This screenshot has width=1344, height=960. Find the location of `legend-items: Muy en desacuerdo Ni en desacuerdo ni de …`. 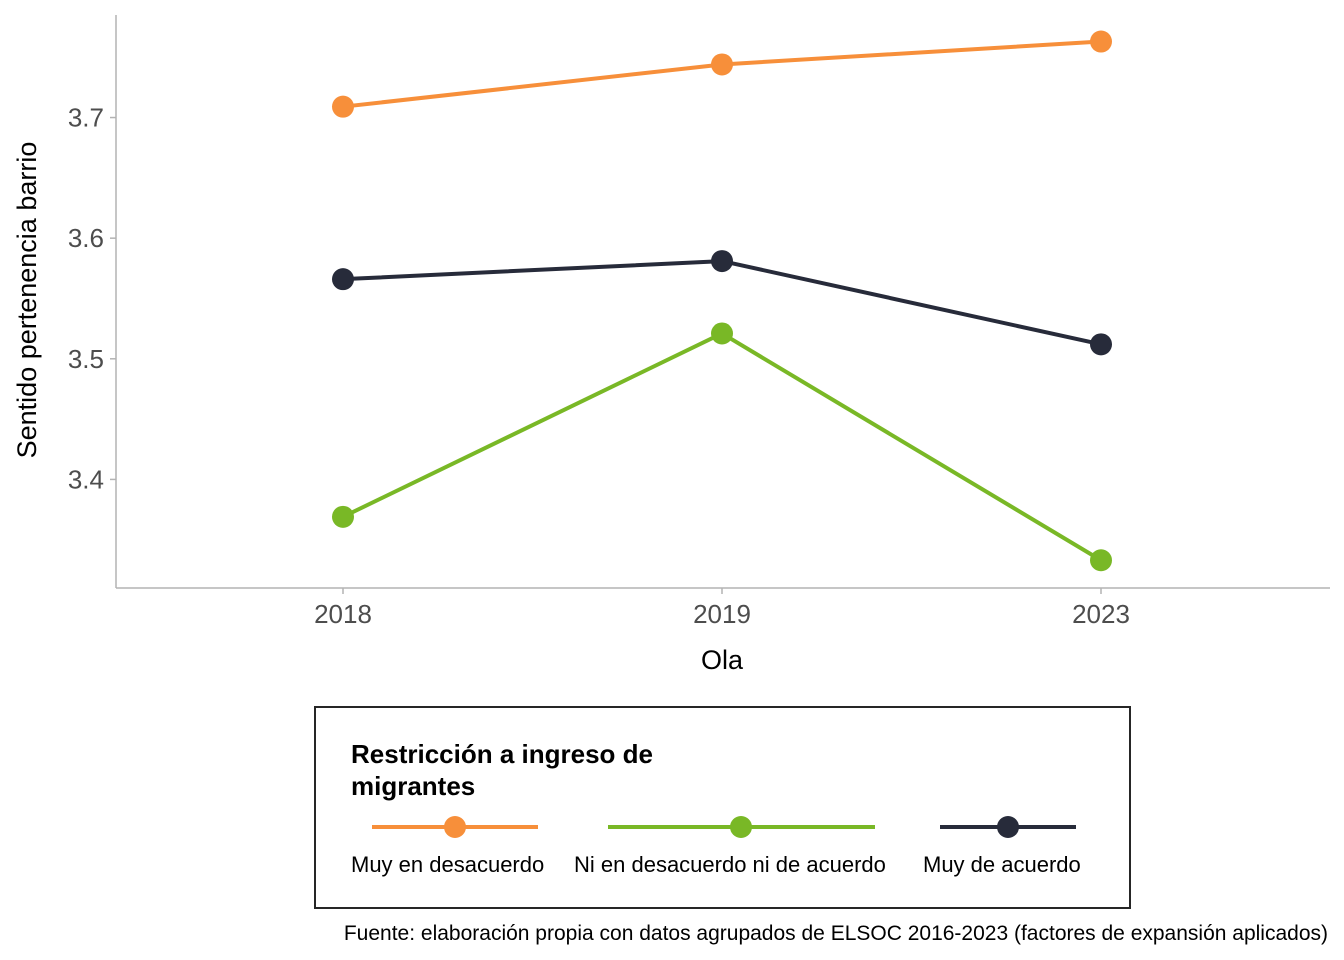

legend-items: Muy en desacuerdo Ni en desacuerdo ni de … is located at coordinates (716, 846).